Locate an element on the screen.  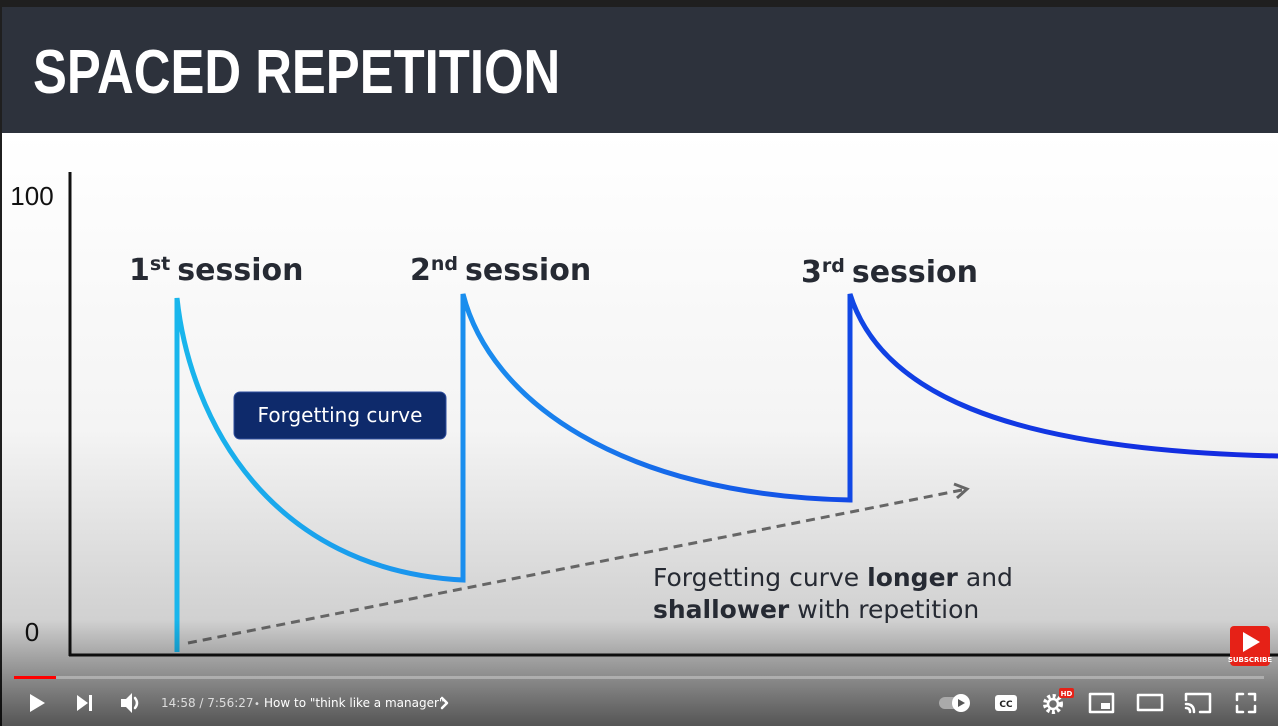
trend-arrow is located at coordinates (575, 566).